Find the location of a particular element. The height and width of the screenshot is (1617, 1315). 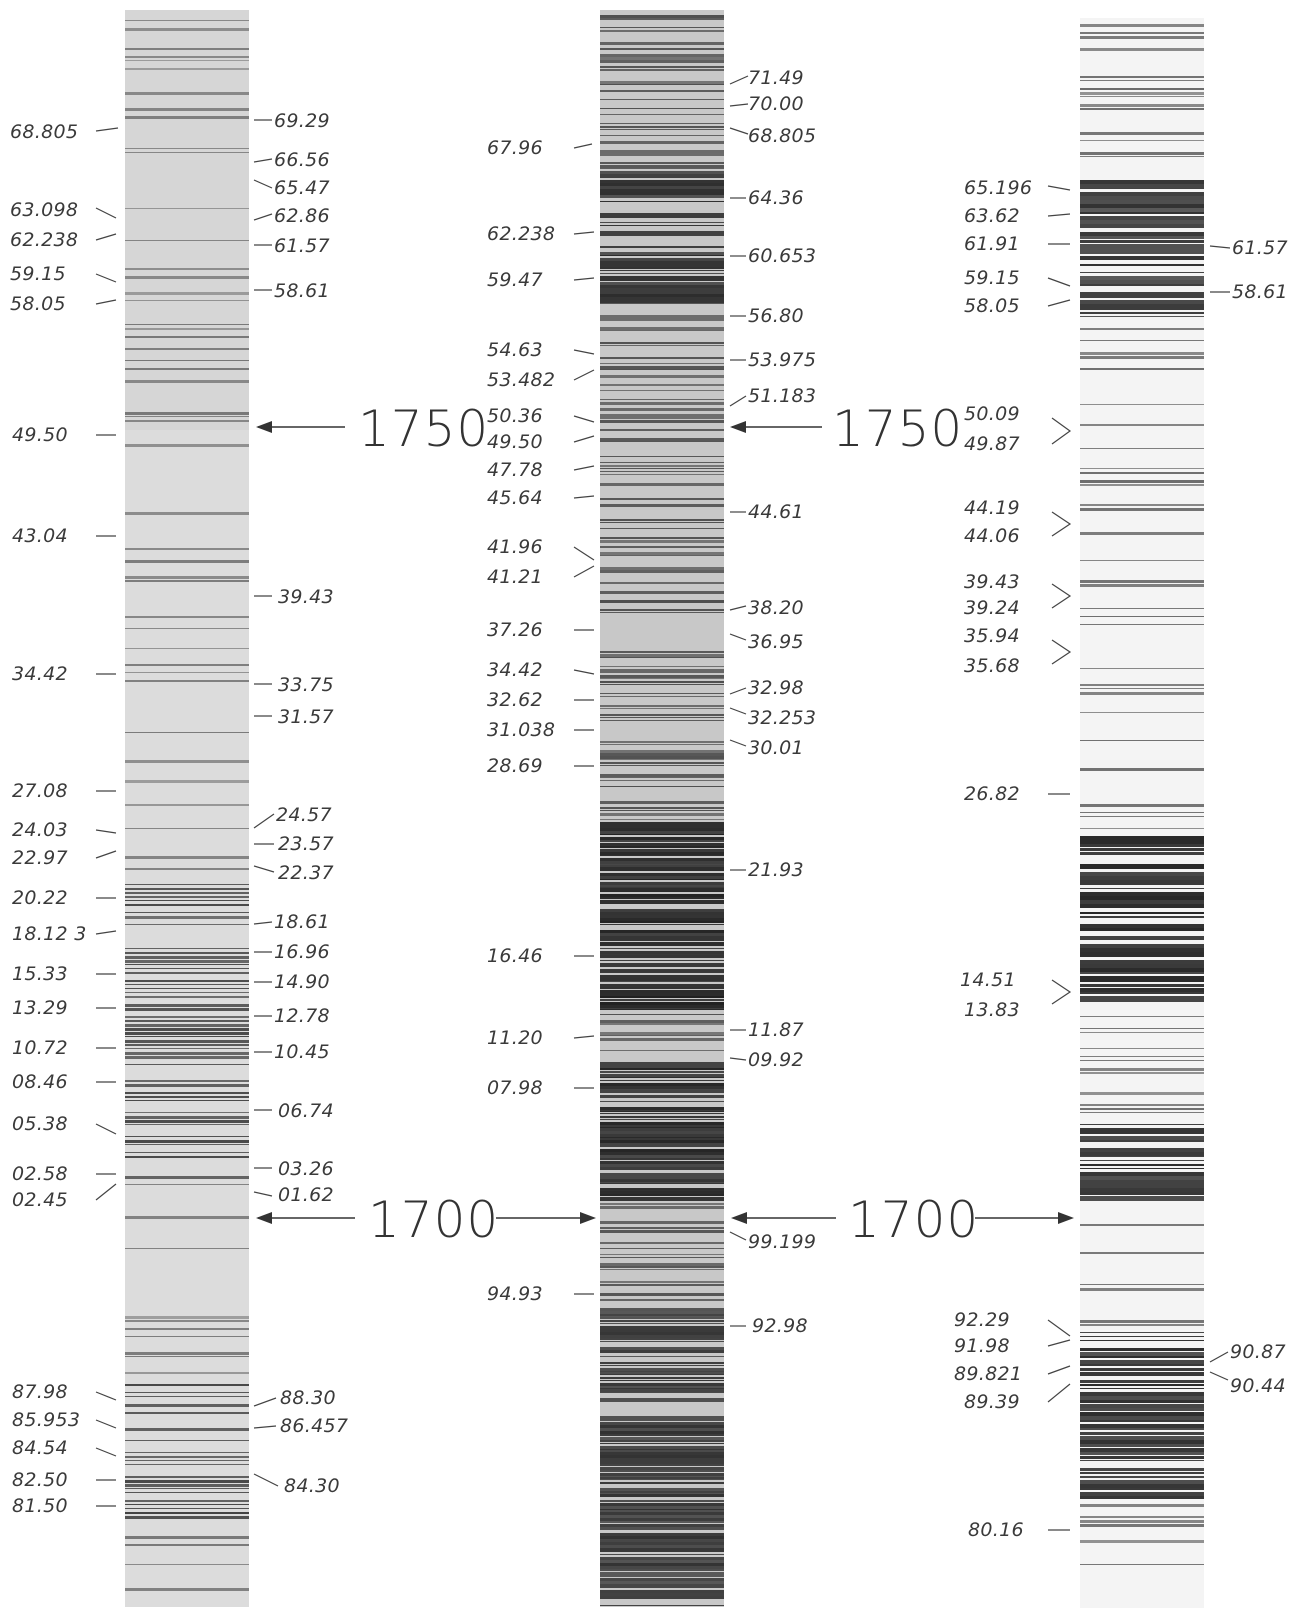

wavelength-label: 92.29 is located at coordinates (982, 1320).